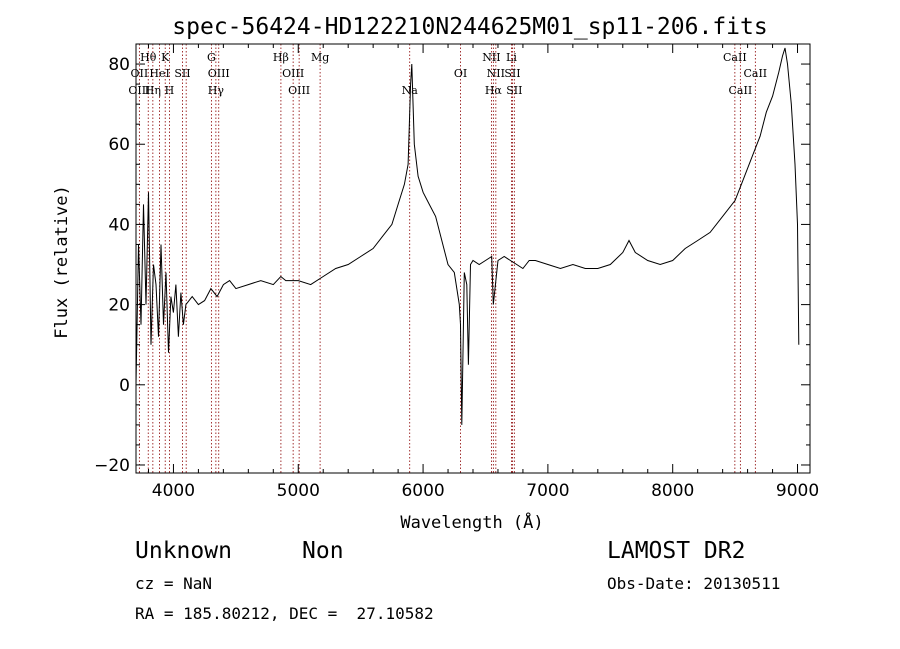  What do you see at coordinates (173, 491) in the screenshot?
I see `x-tick-label-0: 4000` at bounding box center [173, 491].